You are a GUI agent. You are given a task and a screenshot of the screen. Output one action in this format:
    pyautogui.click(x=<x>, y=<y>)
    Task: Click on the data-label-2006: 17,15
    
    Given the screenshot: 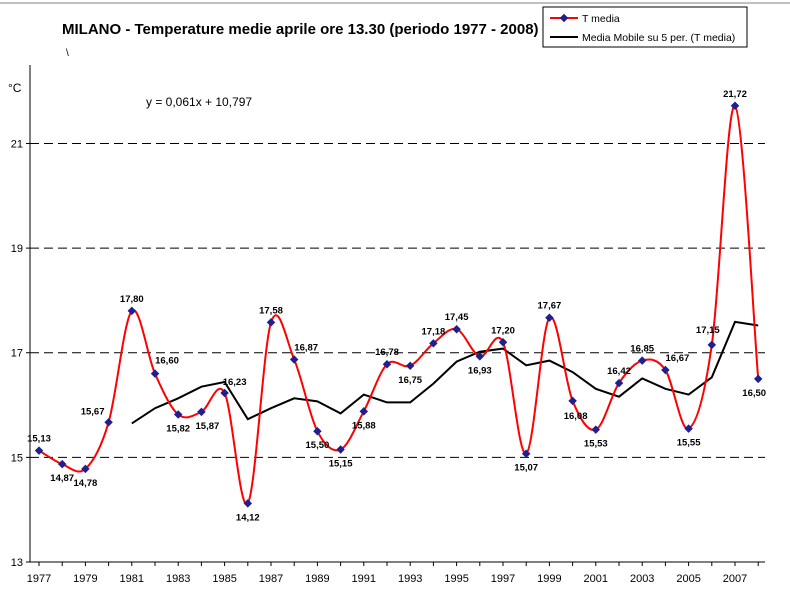 What is the action you would take?
    pyautogui.click(x=708, y=330)
    